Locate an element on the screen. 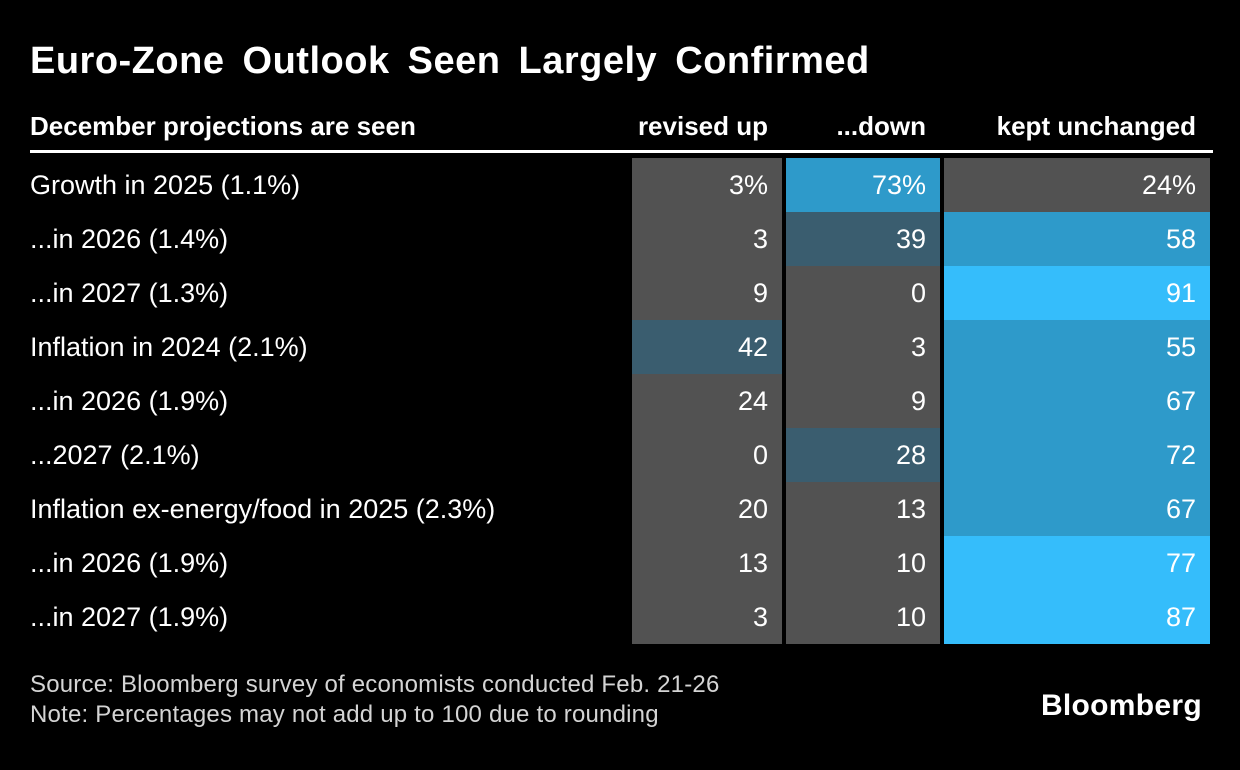 The width and height of the screenshot is (1240, 770). value-cell-down: 0 is located at coordinates (863, 293).